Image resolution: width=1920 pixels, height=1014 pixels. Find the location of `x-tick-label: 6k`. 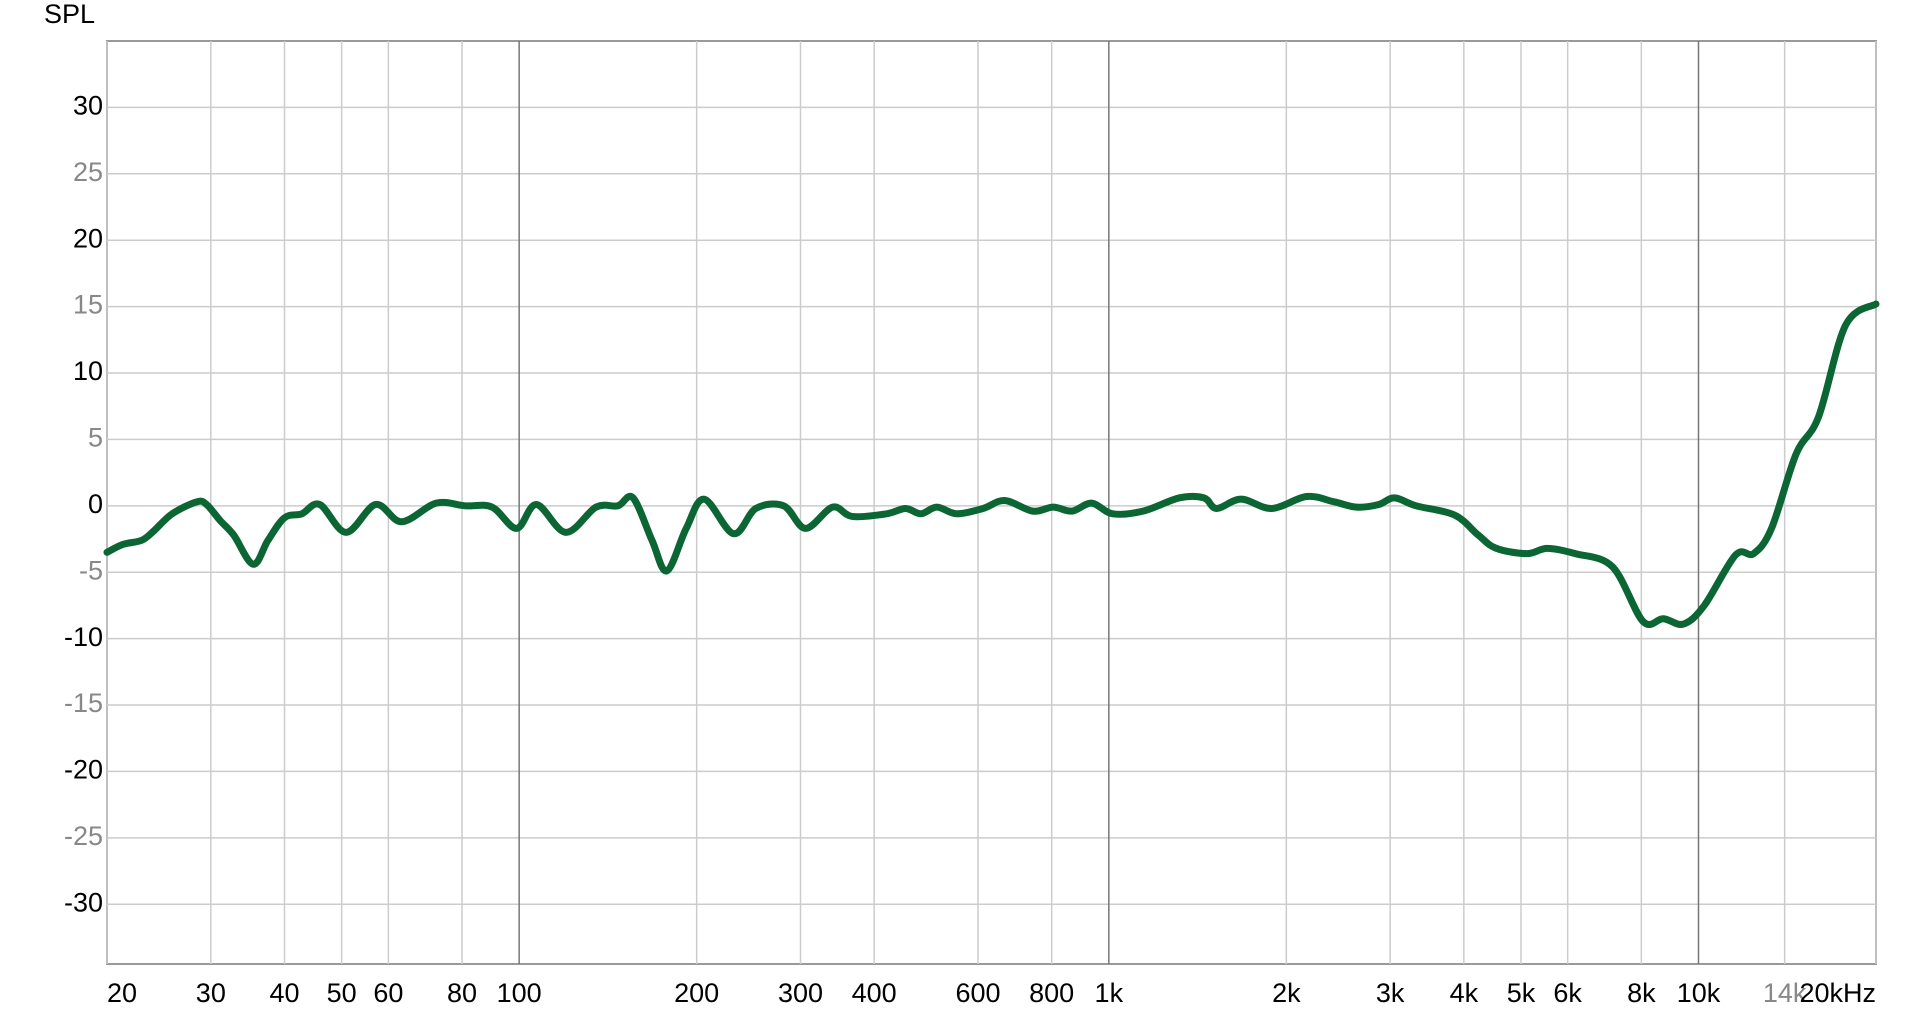

x-tick-label: 6k is located at coordinates (1567, 993).